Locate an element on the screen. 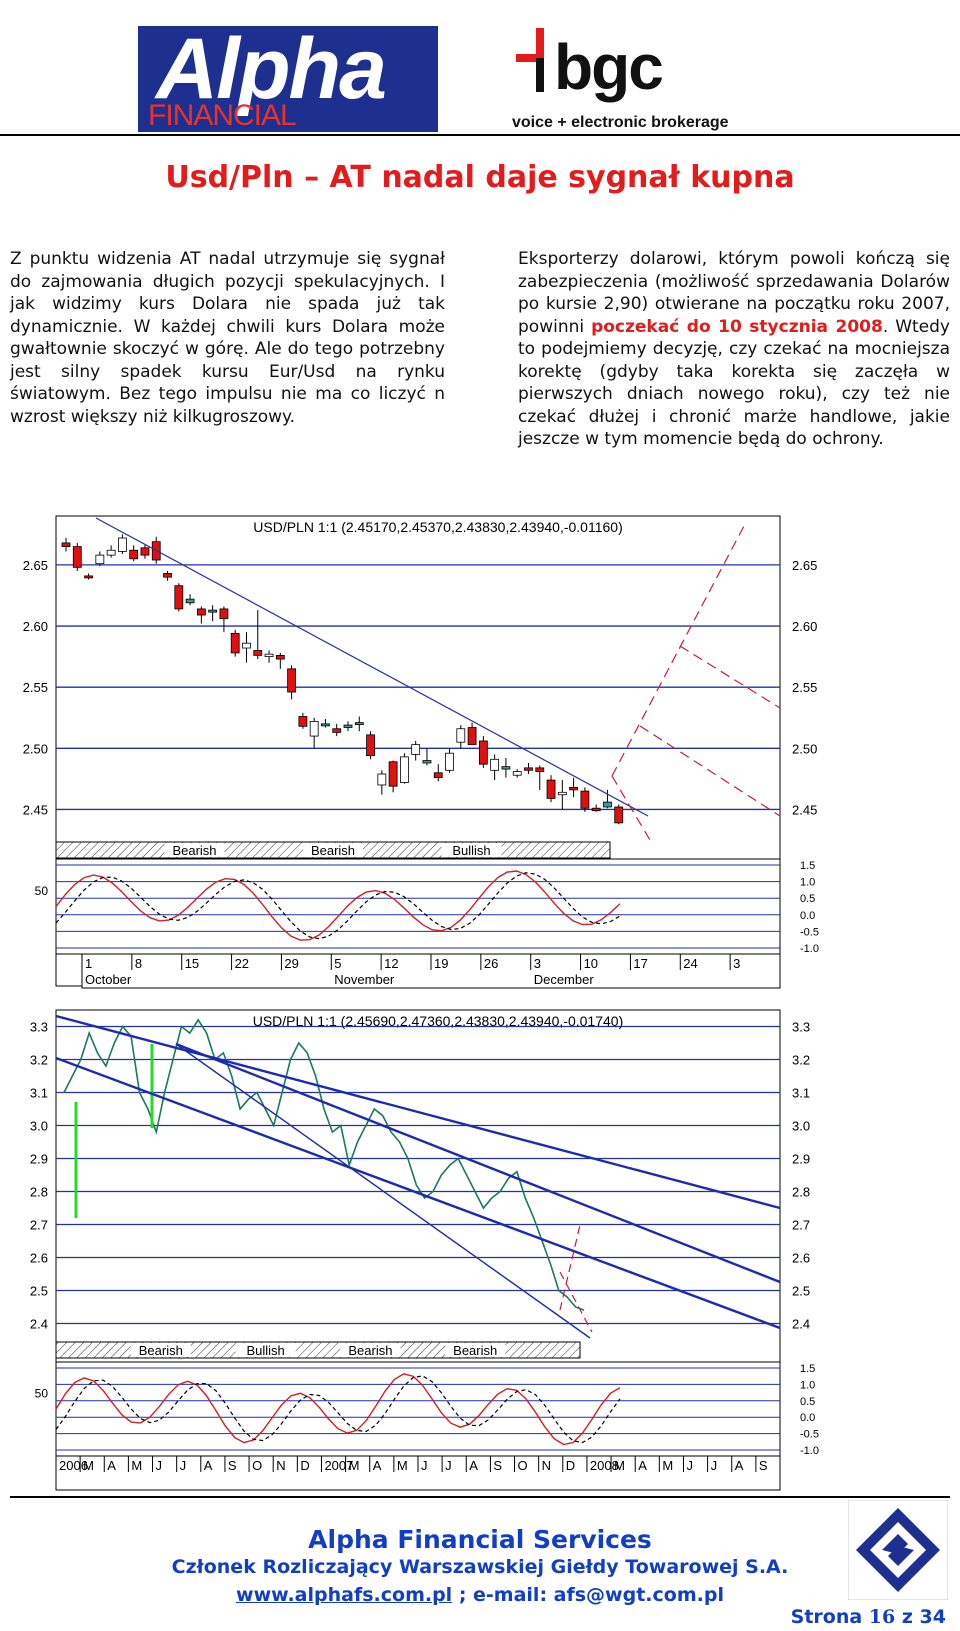  y-tick-left: 2.7 is located at coordinates (39, 1225).